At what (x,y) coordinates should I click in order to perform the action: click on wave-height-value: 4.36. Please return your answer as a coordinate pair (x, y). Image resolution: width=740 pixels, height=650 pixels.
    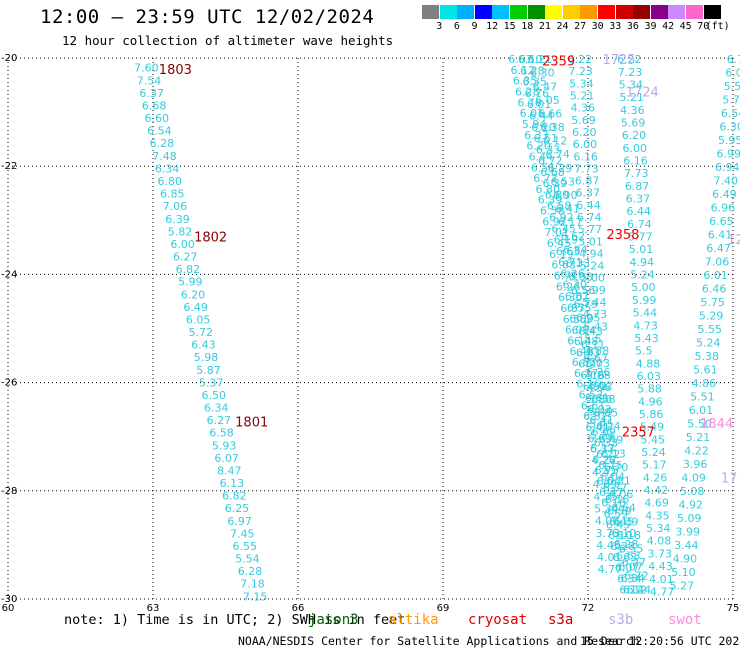
    Looking at the image, I should click on (632, 110).